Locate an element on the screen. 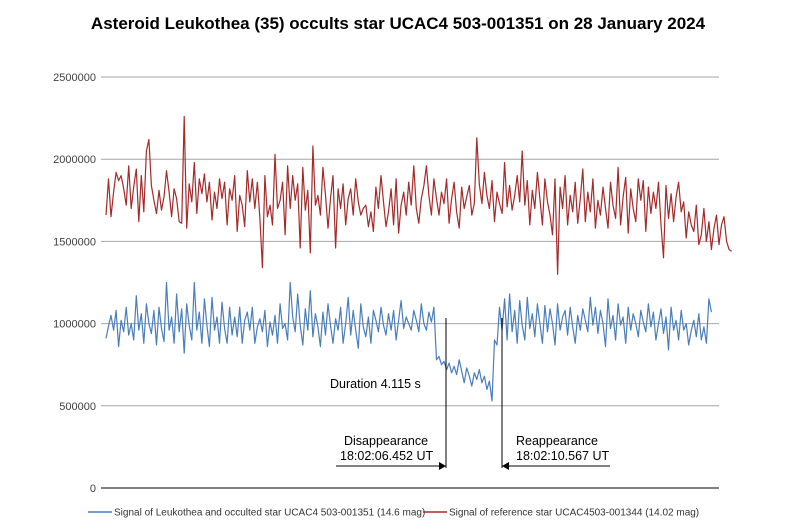  y-axis-tick-labels: 0 500000 1000000 1500000 2000000 2500000 is located at coordinates (74, 283).